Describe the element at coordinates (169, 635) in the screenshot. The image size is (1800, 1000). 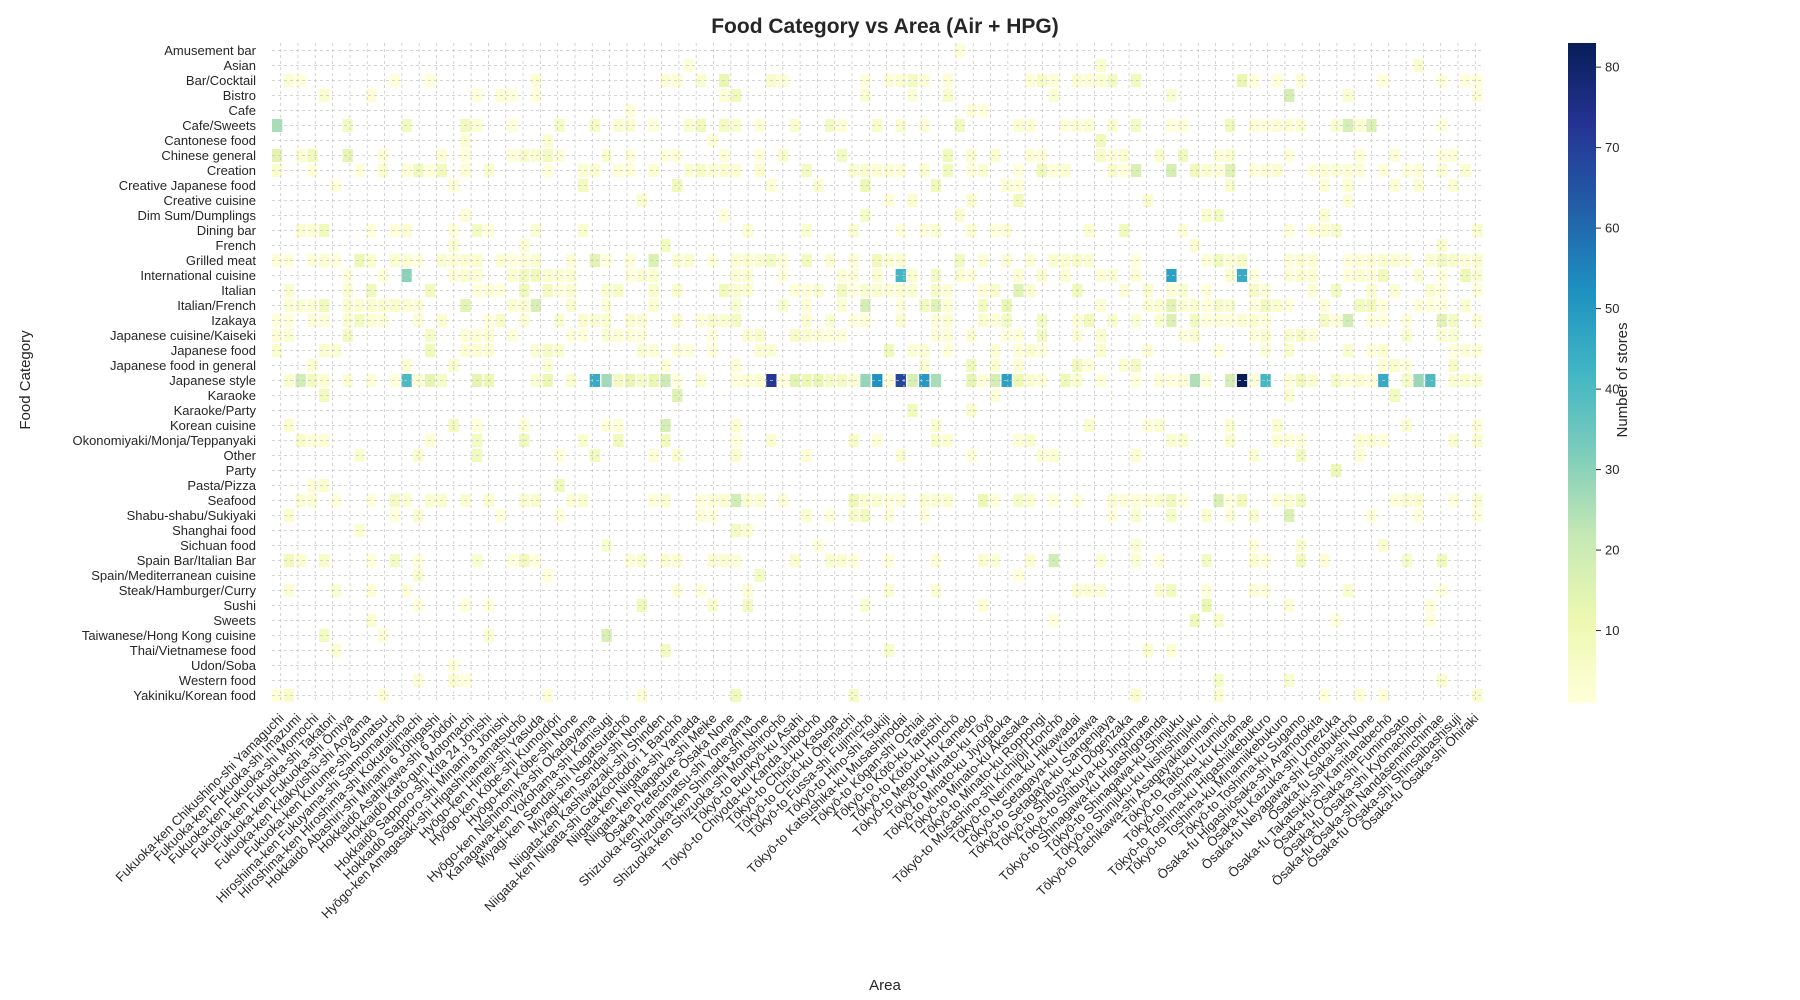
I see `y-tick-label: Taiwanese/Hong Kong cuisine` at that location.